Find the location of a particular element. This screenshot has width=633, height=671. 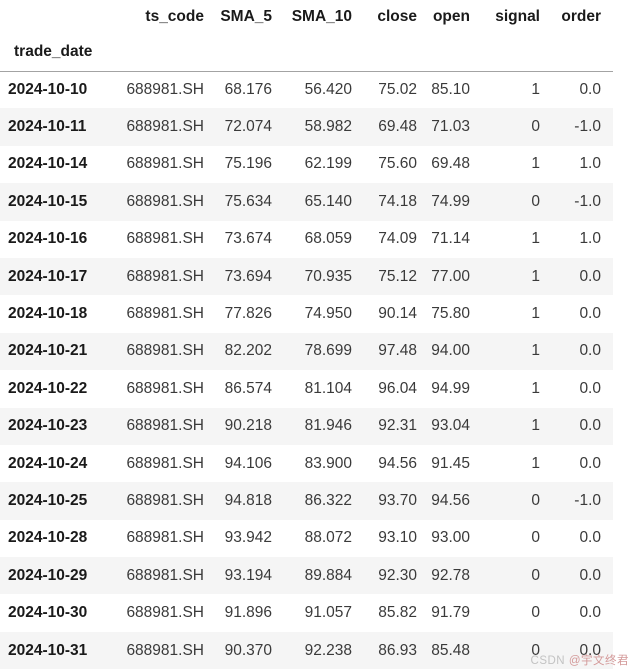

column-header-row: ts_code SMA_5 SMA_10 close open signal order is located at coordinates (306, 16).